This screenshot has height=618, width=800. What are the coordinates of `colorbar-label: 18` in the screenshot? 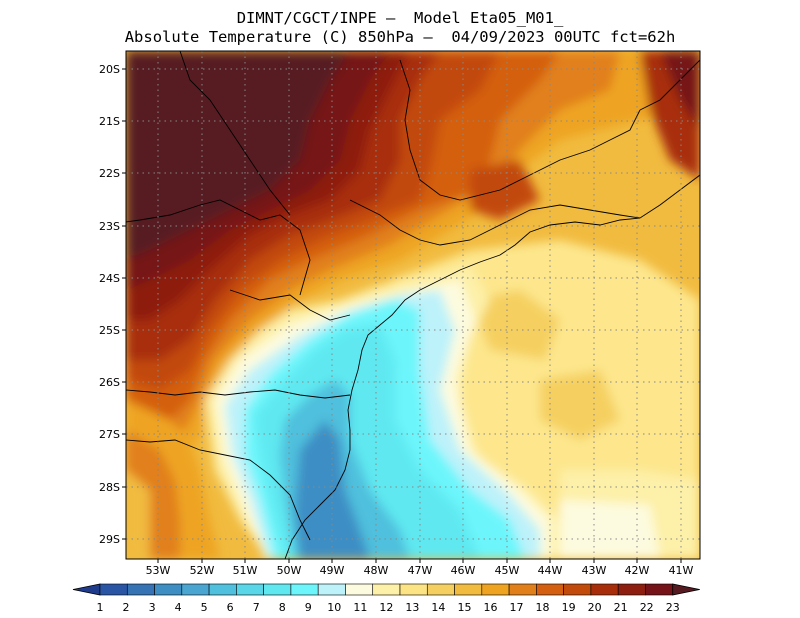 It's located at (543, 607).